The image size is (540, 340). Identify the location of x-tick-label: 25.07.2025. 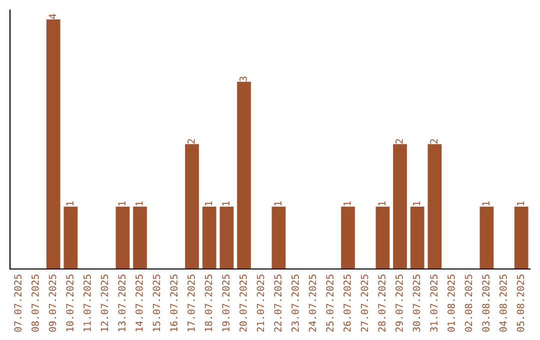
(330, 303).